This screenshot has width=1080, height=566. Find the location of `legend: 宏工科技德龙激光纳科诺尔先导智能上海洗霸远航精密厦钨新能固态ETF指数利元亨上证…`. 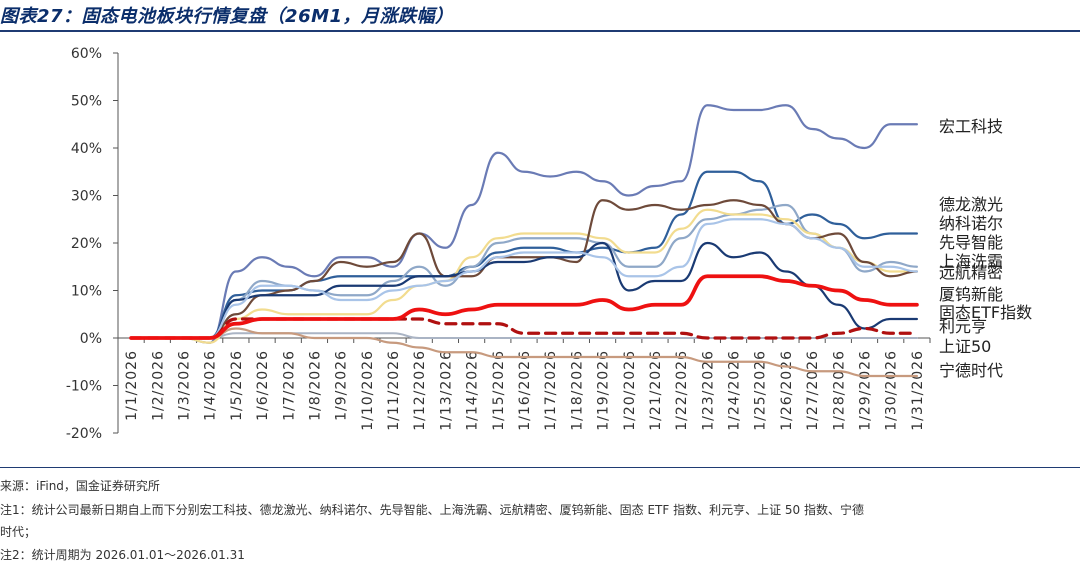

legend: 宏工科技德龙激光纳科诺尔先导智能上海洗霸远航精密厦钨新能固态ETF指数利元亨上证… is located at coordinates (985, 248).